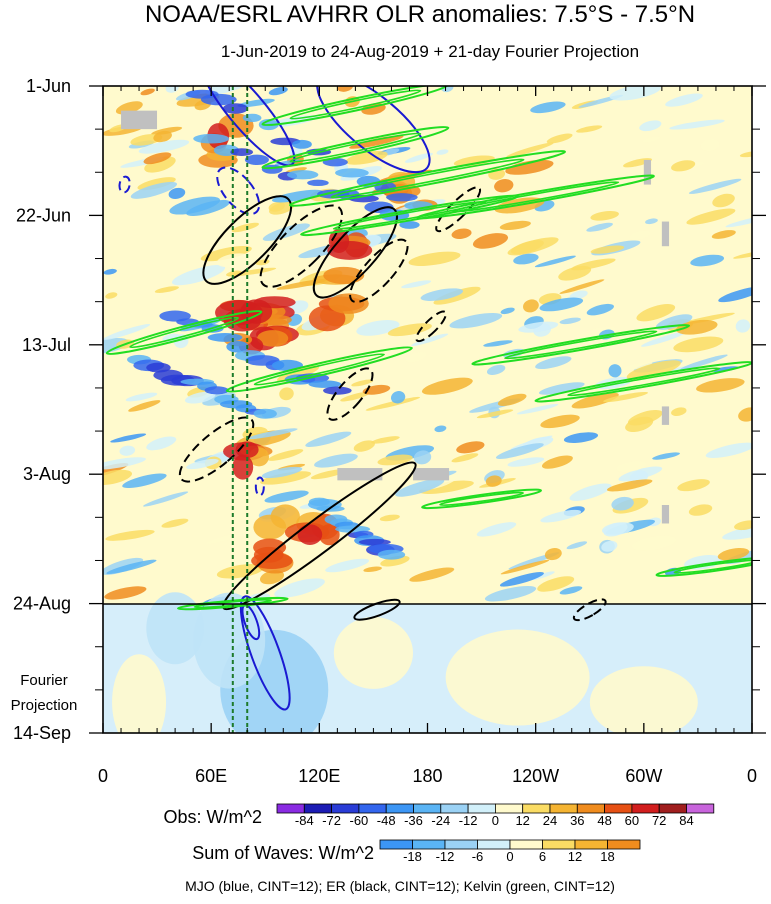 Image resolution: width=771 pixels, height=904 pixels. I want to click on projection-label-line1: Fourier, so click(44, 680).